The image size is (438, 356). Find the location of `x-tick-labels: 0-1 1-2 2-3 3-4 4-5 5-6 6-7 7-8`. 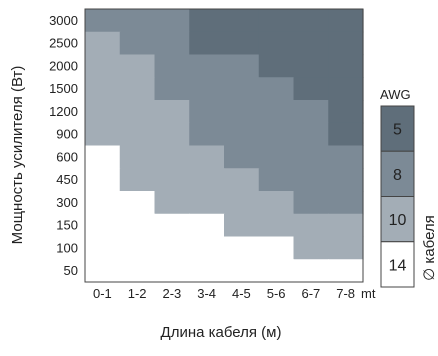

x-tick-labels: 0-1 1-2 2-3 3-4 4-5 5-6 6-7 7-8 is located at coordinates (224, 293).